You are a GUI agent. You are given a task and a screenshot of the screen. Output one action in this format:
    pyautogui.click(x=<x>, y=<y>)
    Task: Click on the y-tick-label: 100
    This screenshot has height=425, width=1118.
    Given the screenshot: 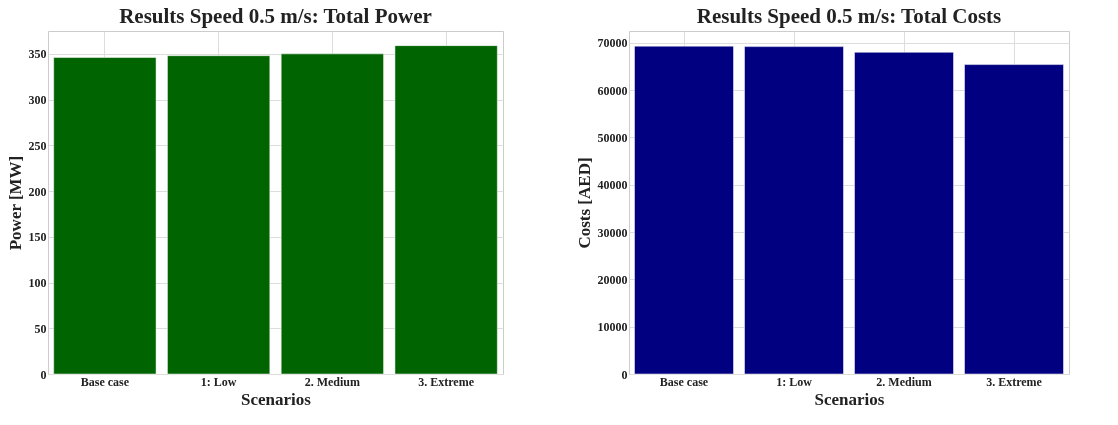 What is the action you would take?
    pyautogui.click(x=37, y=283)
    